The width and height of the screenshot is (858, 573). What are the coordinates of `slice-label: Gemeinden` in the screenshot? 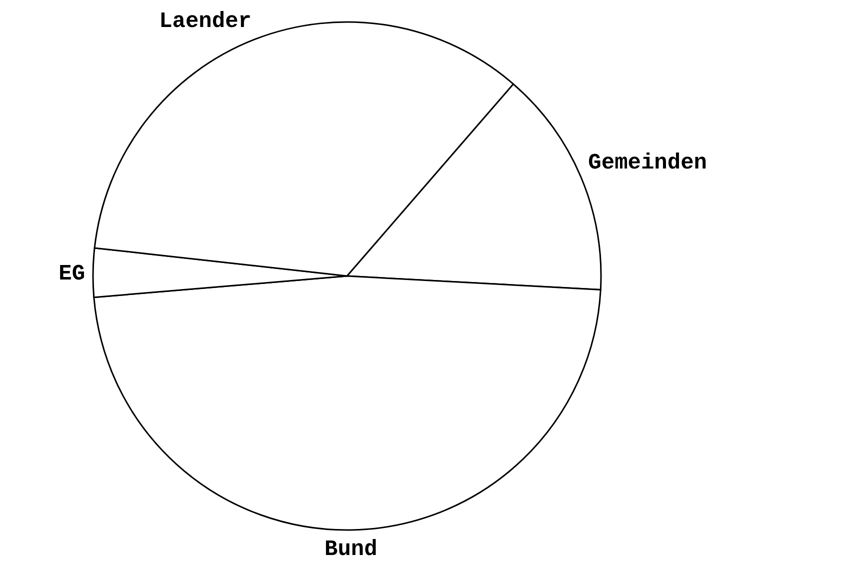 It's located at (647, 163).